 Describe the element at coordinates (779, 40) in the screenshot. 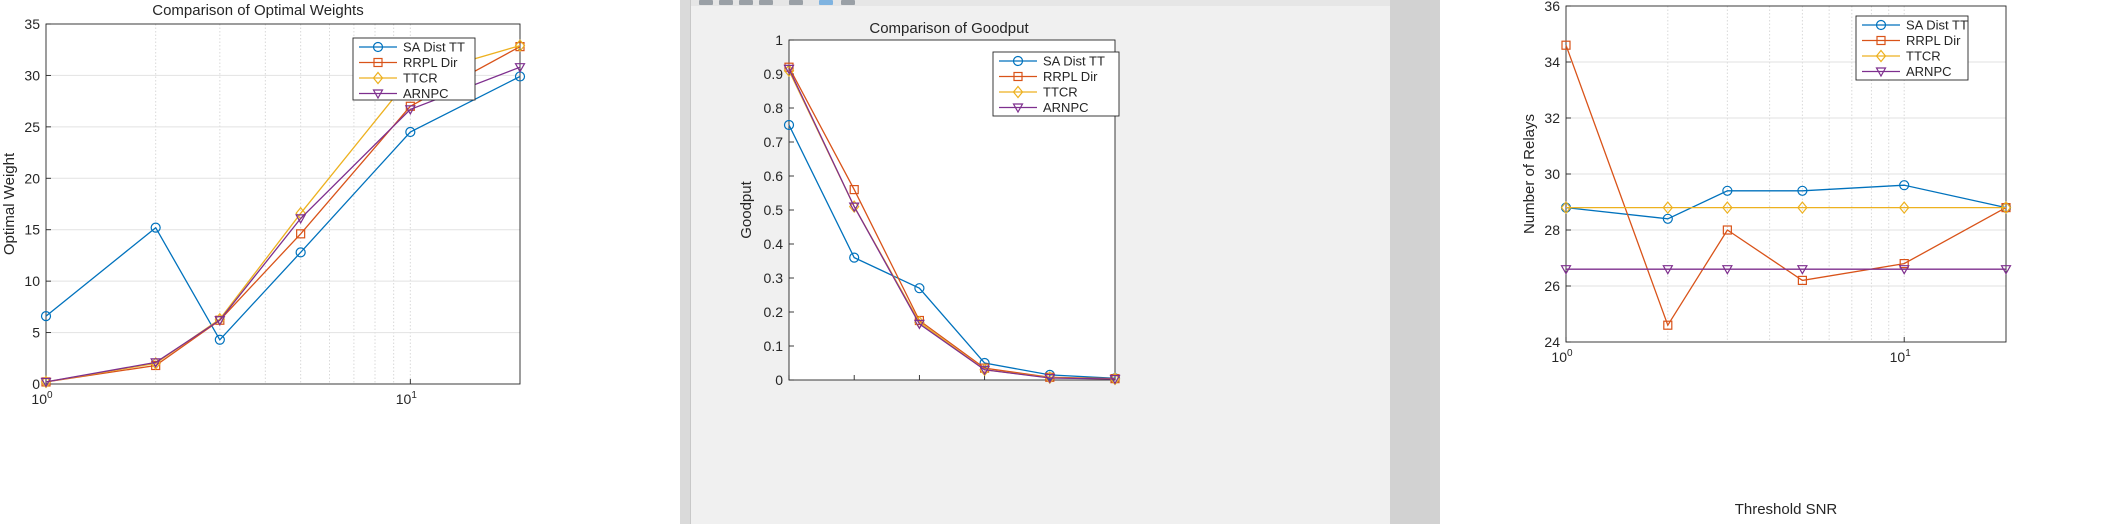

I see `y-tick-label: 1` at that location.